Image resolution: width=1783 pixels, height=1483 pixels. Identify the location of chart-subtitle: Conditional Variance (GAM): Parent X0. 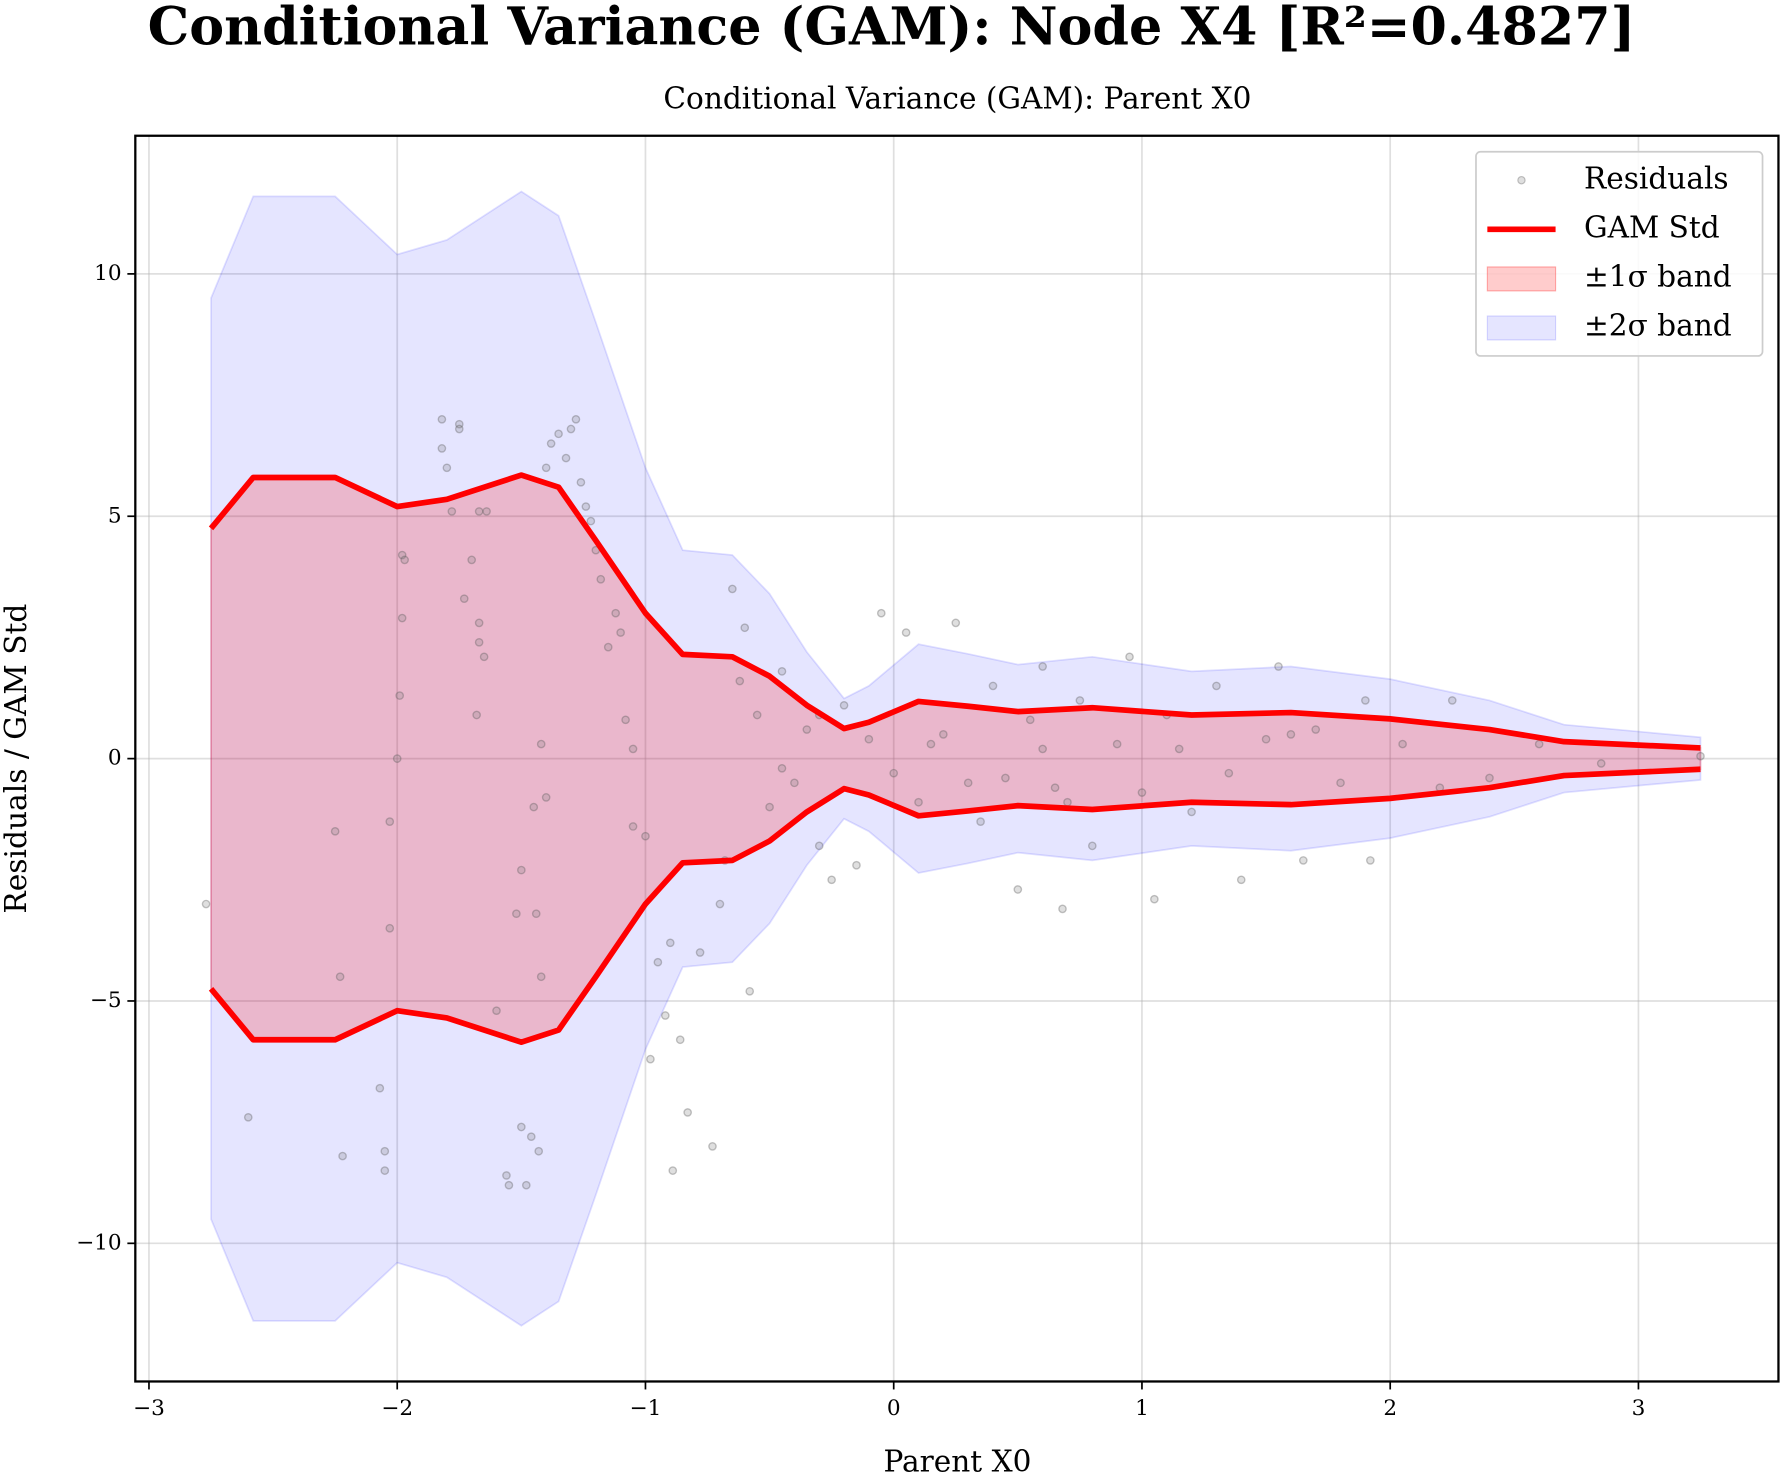
(957, 98).